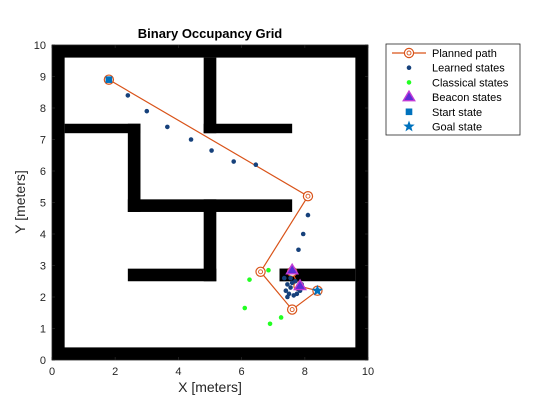 This screenshot has width=560, height=420. Describe the element at coordinates (43, 172) in the screenshot. I see `y-tick-label: 6` at that location.